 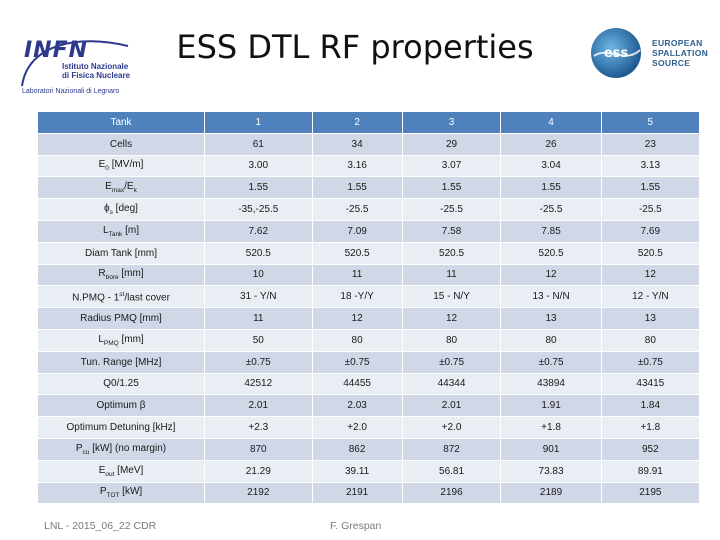 I want to click on table-row: Cells 61 34 29 26 23, so click(x=369, y=144).